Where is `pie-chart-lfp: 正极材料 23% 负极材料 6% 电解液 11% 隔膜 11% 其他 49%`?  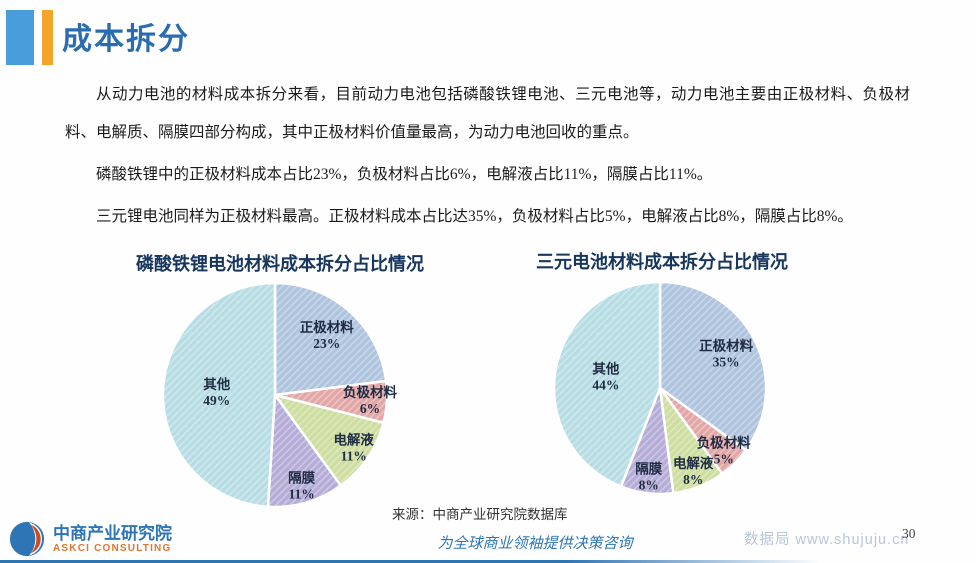
pie-chart-lfp: 正极材料 23% 负极材料 6% 电解液 11% 隔膜 11% 其他 49% is located at coordinates (279, 396).